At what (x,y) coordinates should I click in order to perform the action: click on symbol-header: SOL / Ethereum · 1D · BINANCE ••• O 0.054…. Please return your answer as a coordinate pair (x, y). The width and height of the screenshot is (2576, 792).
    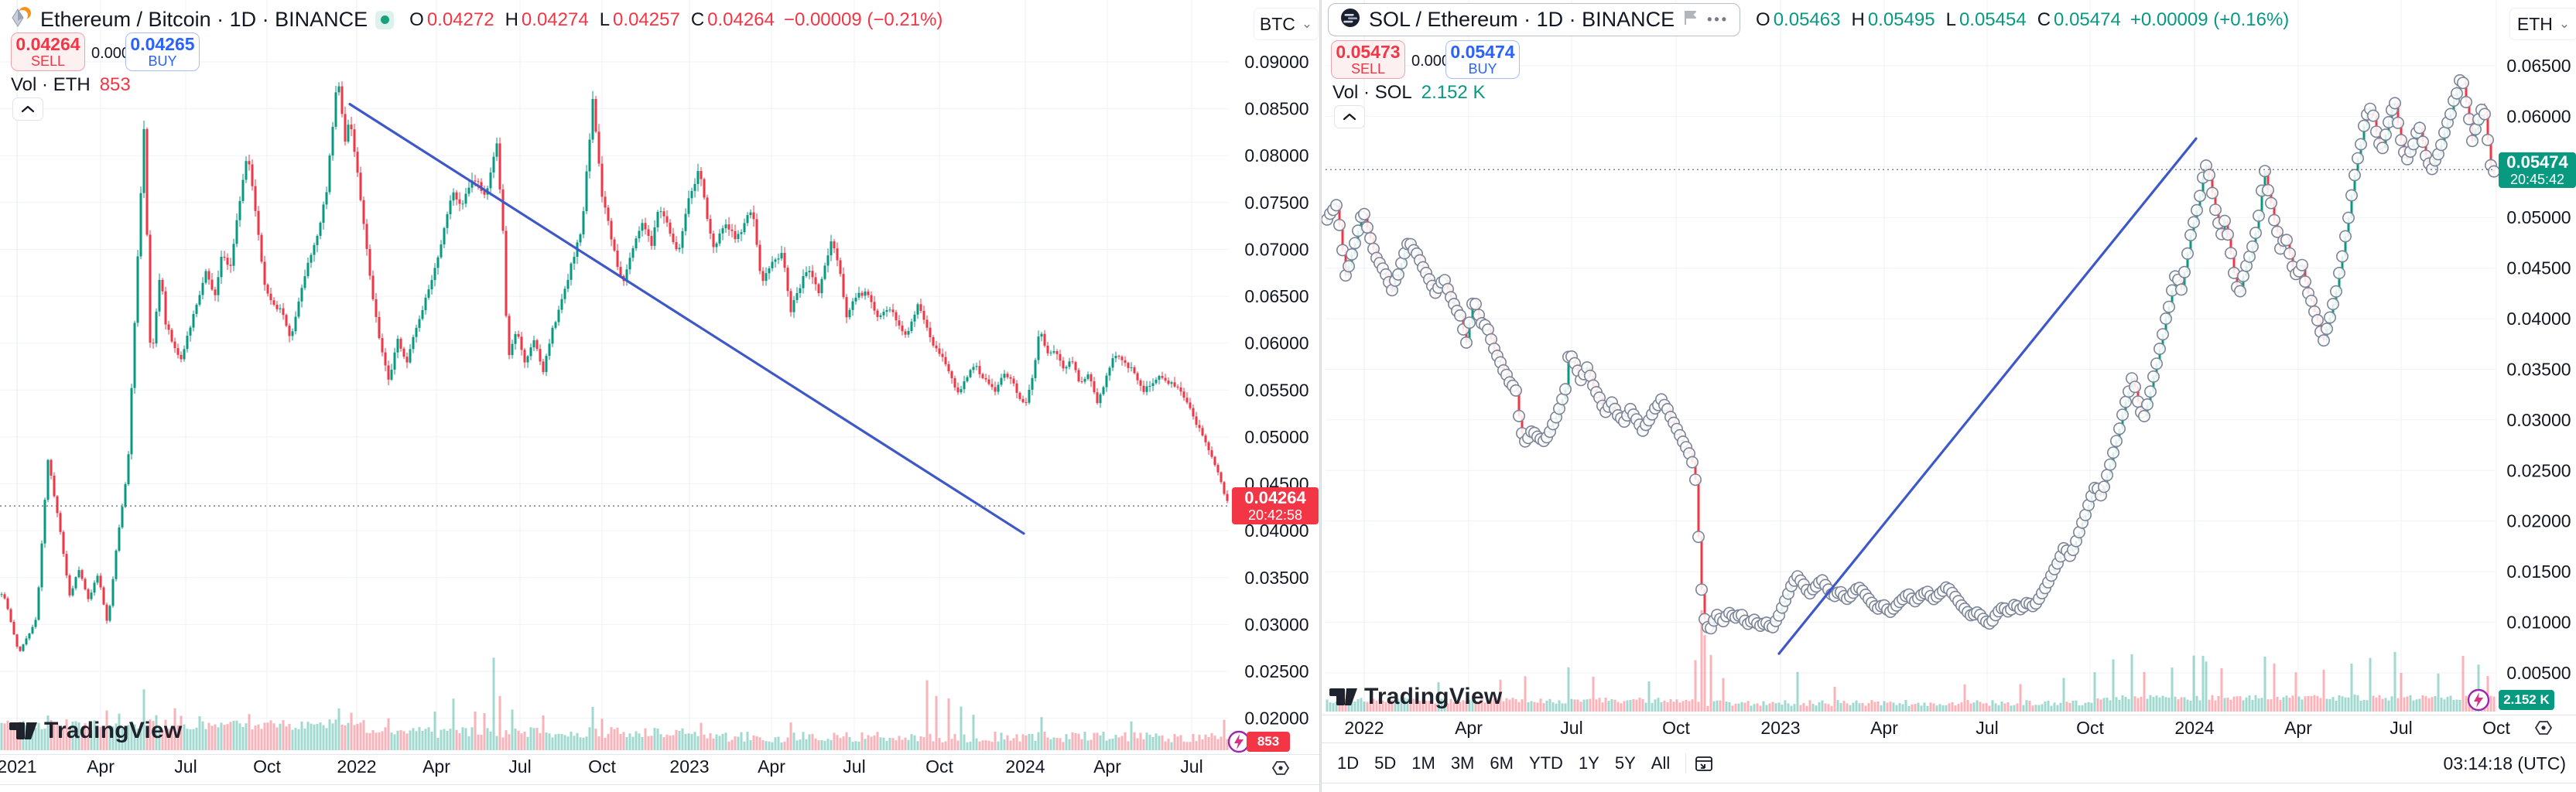
    Looking at the image, I should click on (1809, 20).